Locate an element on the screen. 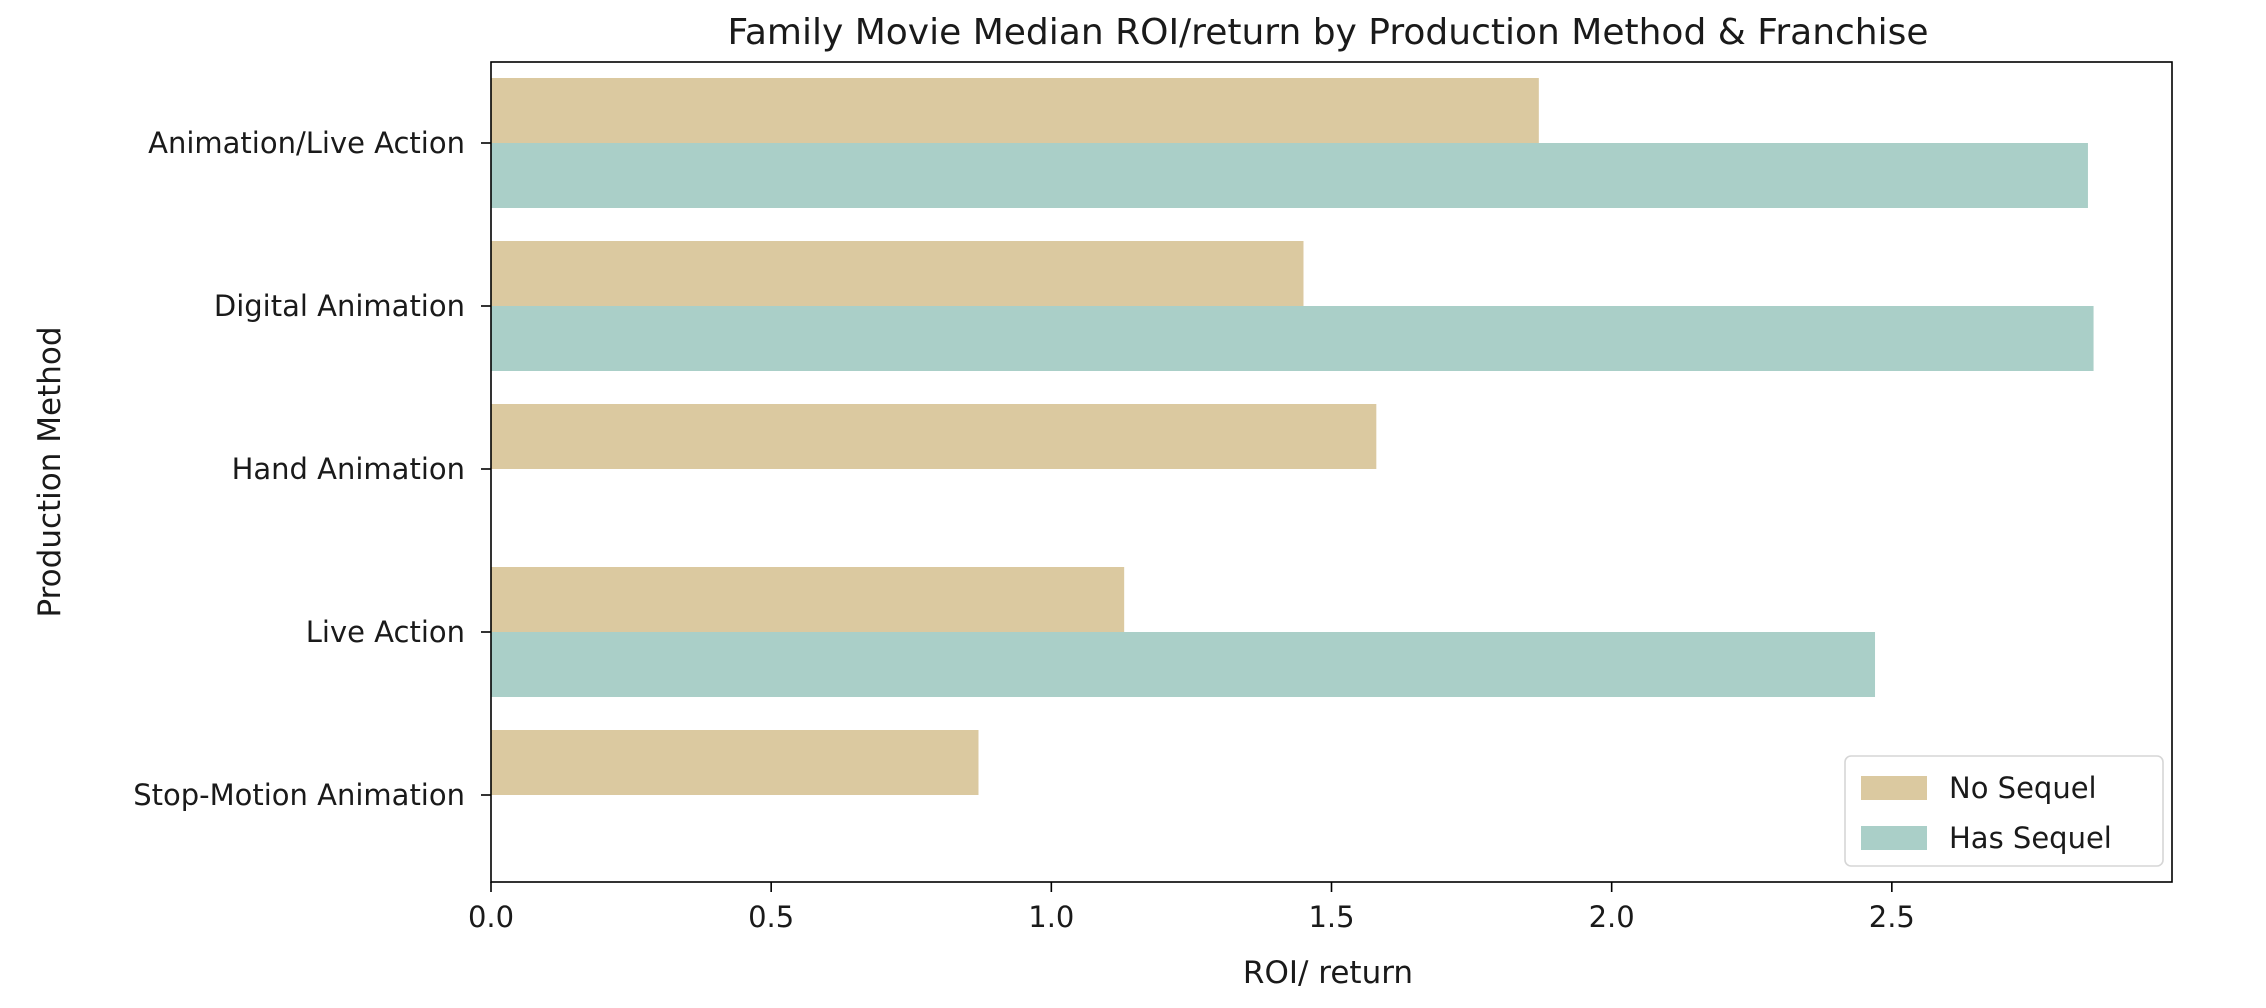 The image size is (2266, 1008). y-tick-label: Stop-Motion Animation is located at coordinates (299, 795).